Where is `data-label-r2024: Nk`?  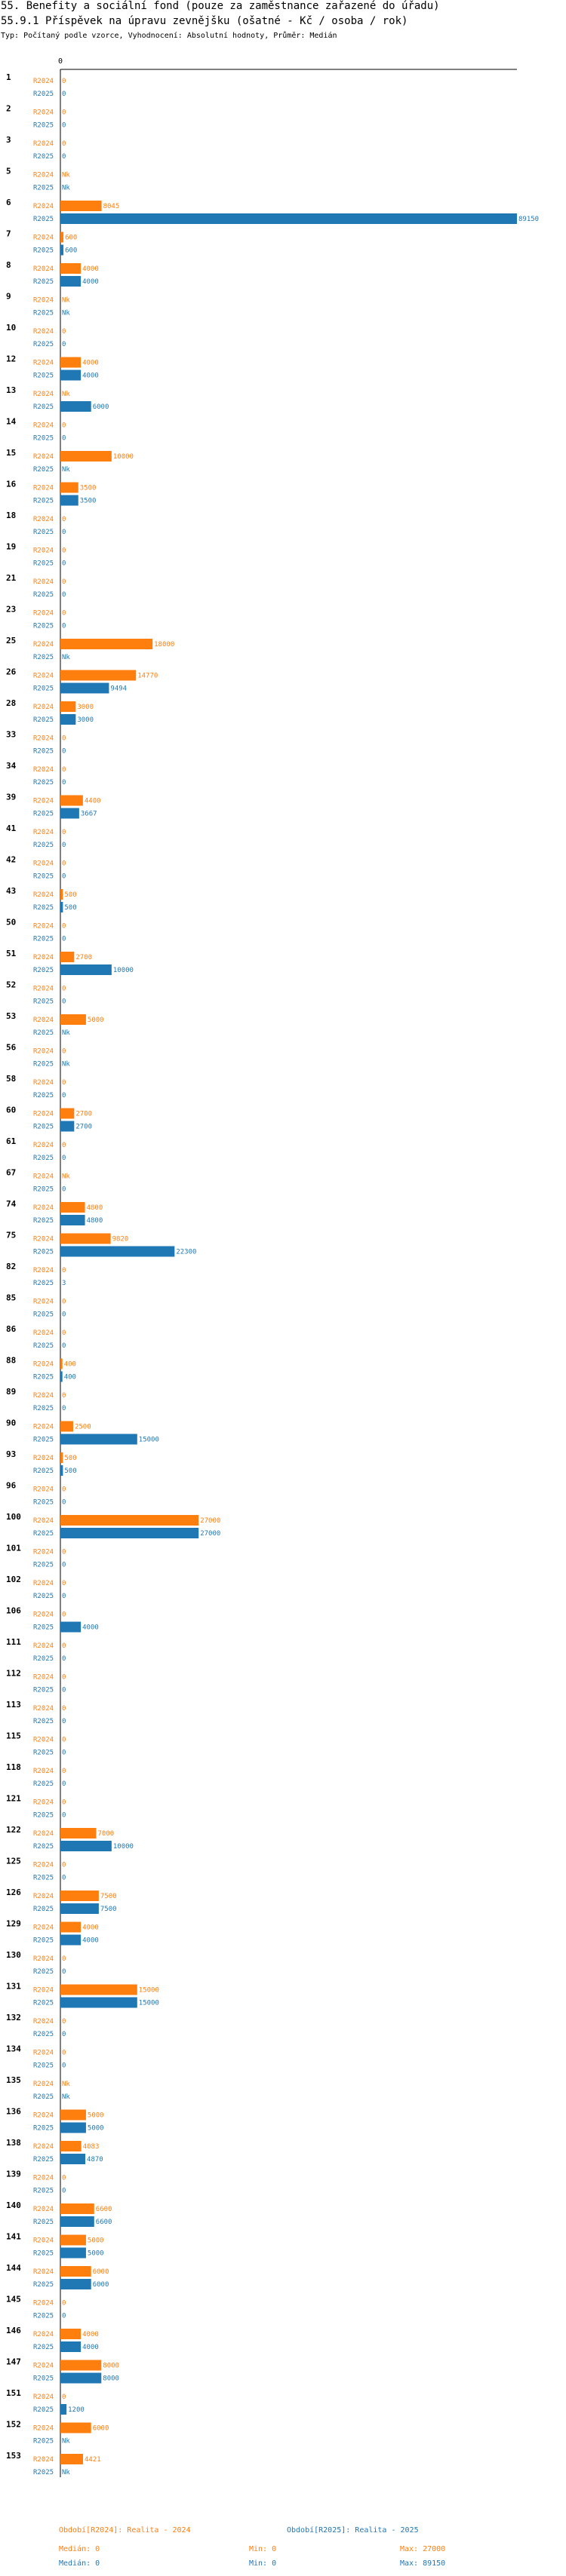 data-label-r2024: Nk is located at coordinates (66, 301).